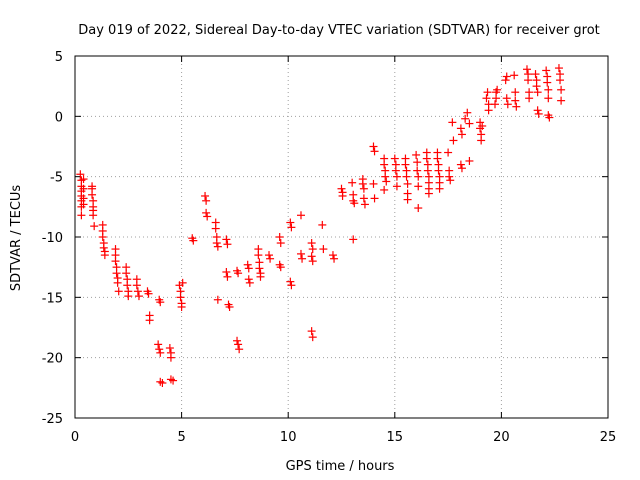  What do you see at coordinates (52, 419) in the screenshot?
I see `y-tick-label: -25` at bounding box center [52, 419].